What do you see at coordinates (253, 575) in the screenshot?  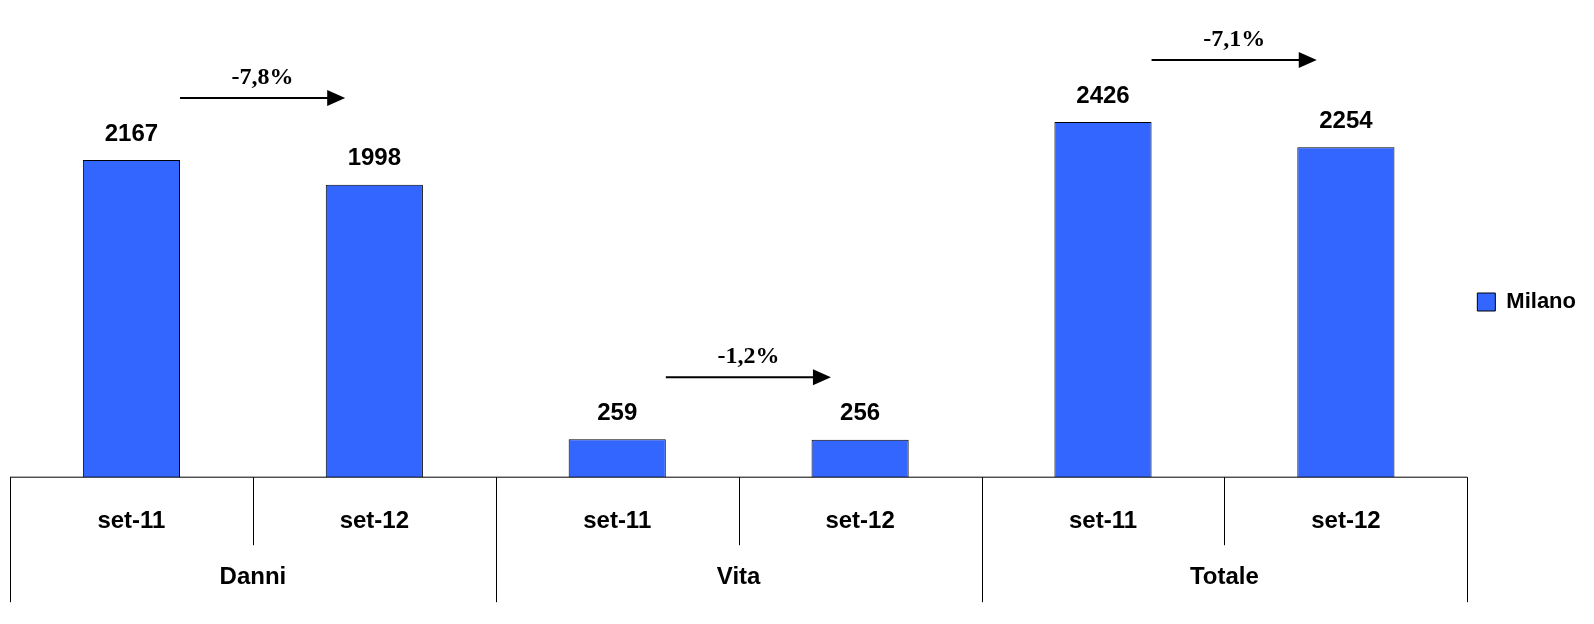 I see `text: Danni` at bounding box center [253, 575].